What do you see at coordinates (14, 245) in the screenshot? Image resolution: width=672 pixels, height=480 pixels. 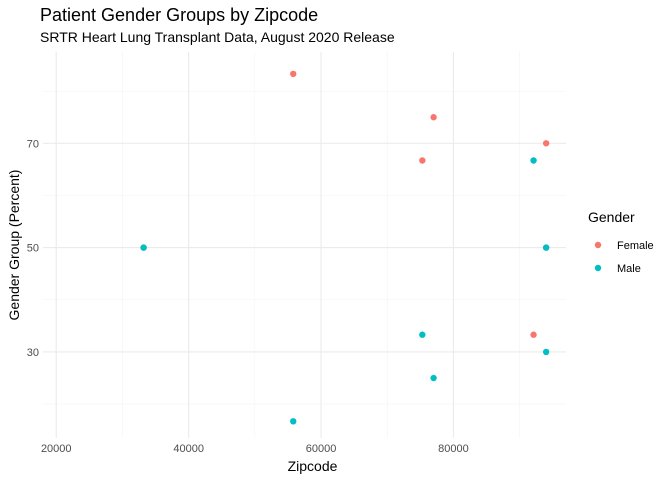 I see `y-axis-title: Gender Group (Percent)` at bounding box center [14, 245].